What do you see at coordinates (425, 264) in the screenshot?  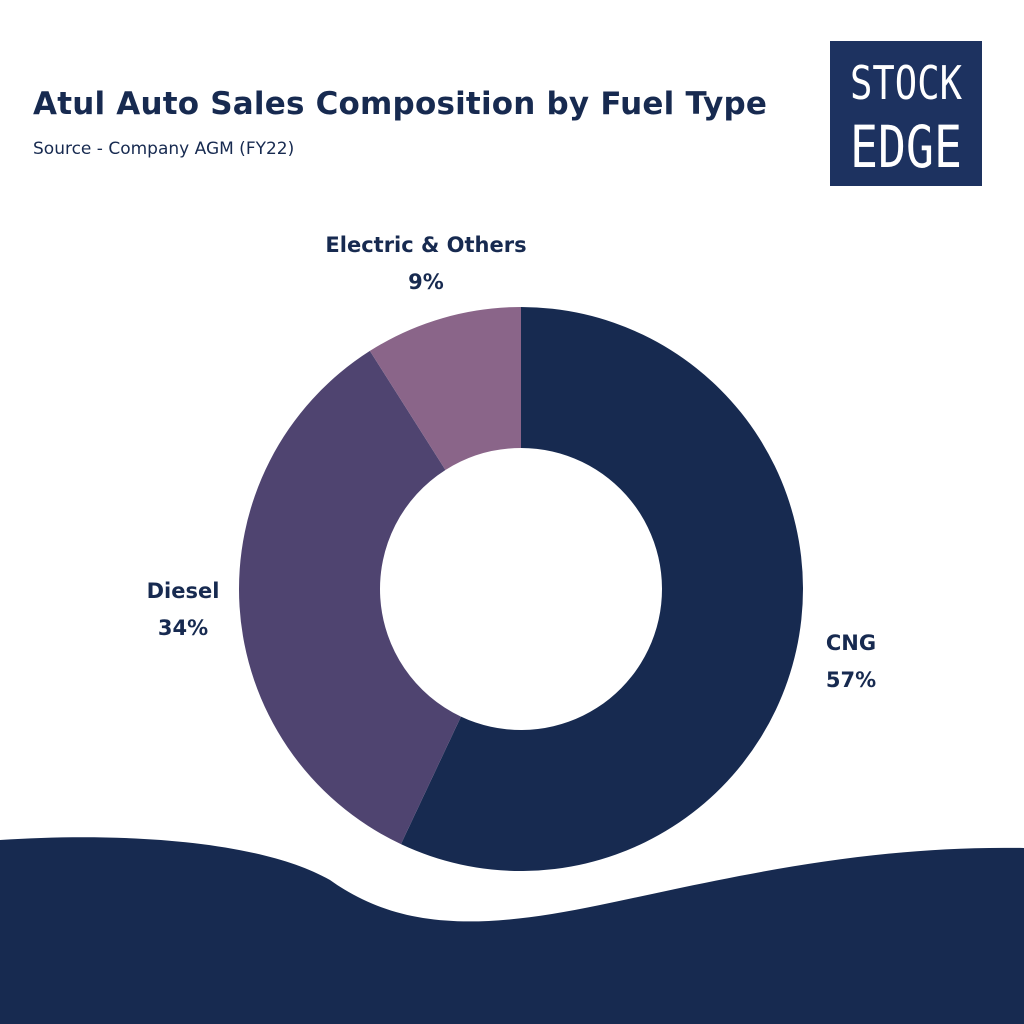 I see `slice-label-electric-others: Electric & Others 9%` at bounding box center [425, 264].